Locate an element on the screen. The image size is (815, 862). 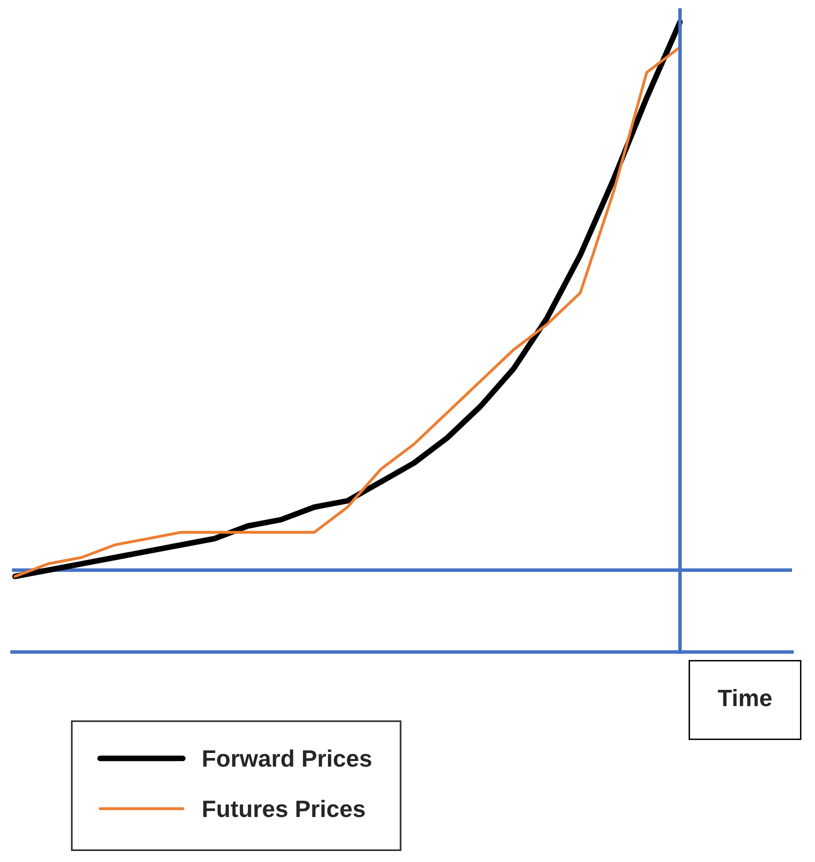
legend-label: Forward Prices is located at coordinates (287, 758).